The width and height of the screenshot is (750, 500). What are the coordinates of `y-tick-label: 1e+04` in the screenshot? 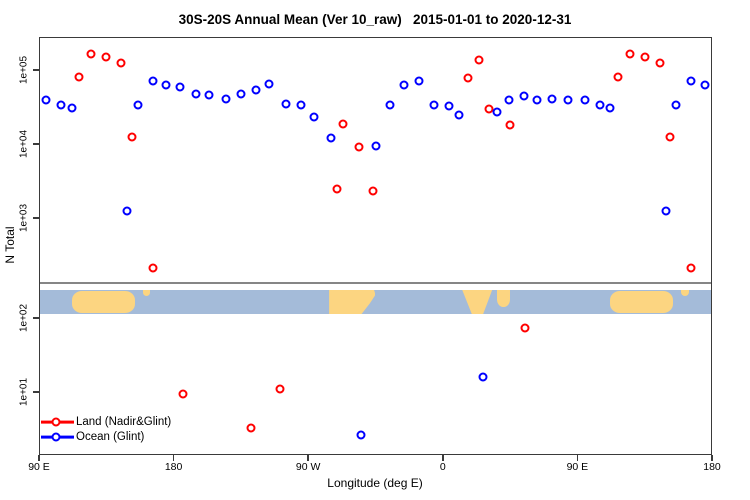 It's located at (24, 144).